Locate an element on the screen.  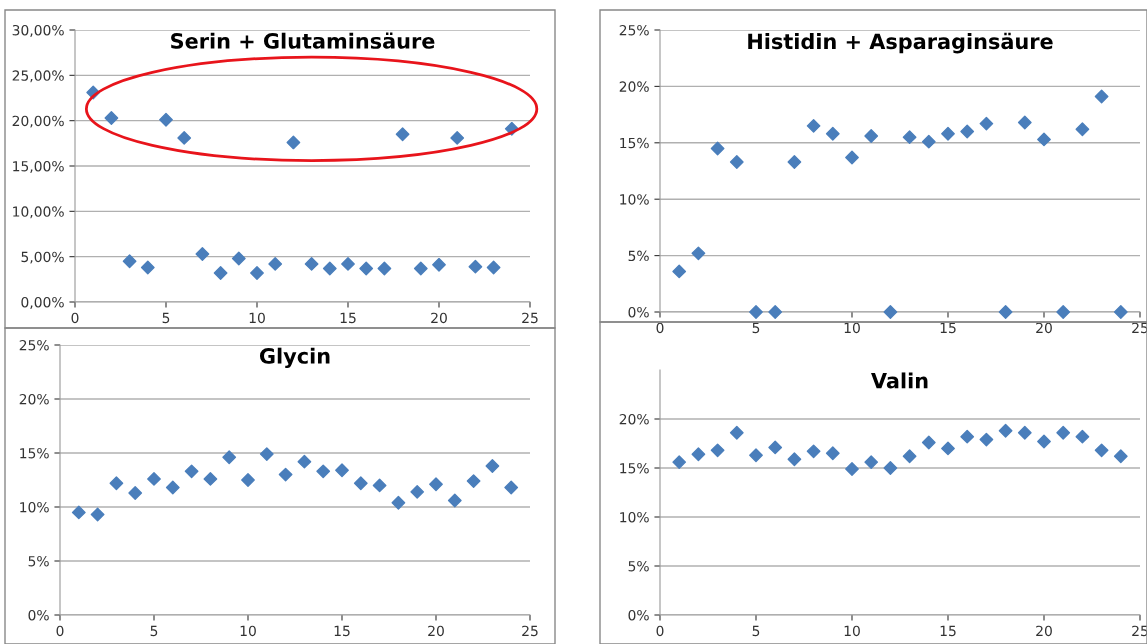
y-tick-label: 20,00% is located at coordinates (38, 121).